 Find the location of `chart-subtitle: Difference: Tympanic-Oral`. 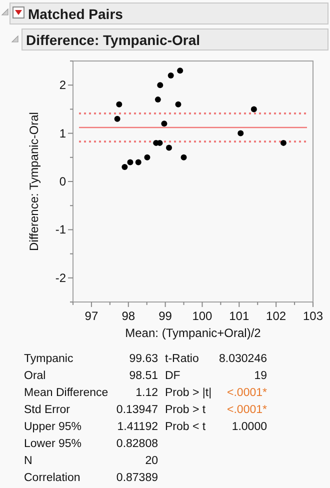

chart-subtitle: Difference: Tympanic-Oral is located at coordinates (113, 40).